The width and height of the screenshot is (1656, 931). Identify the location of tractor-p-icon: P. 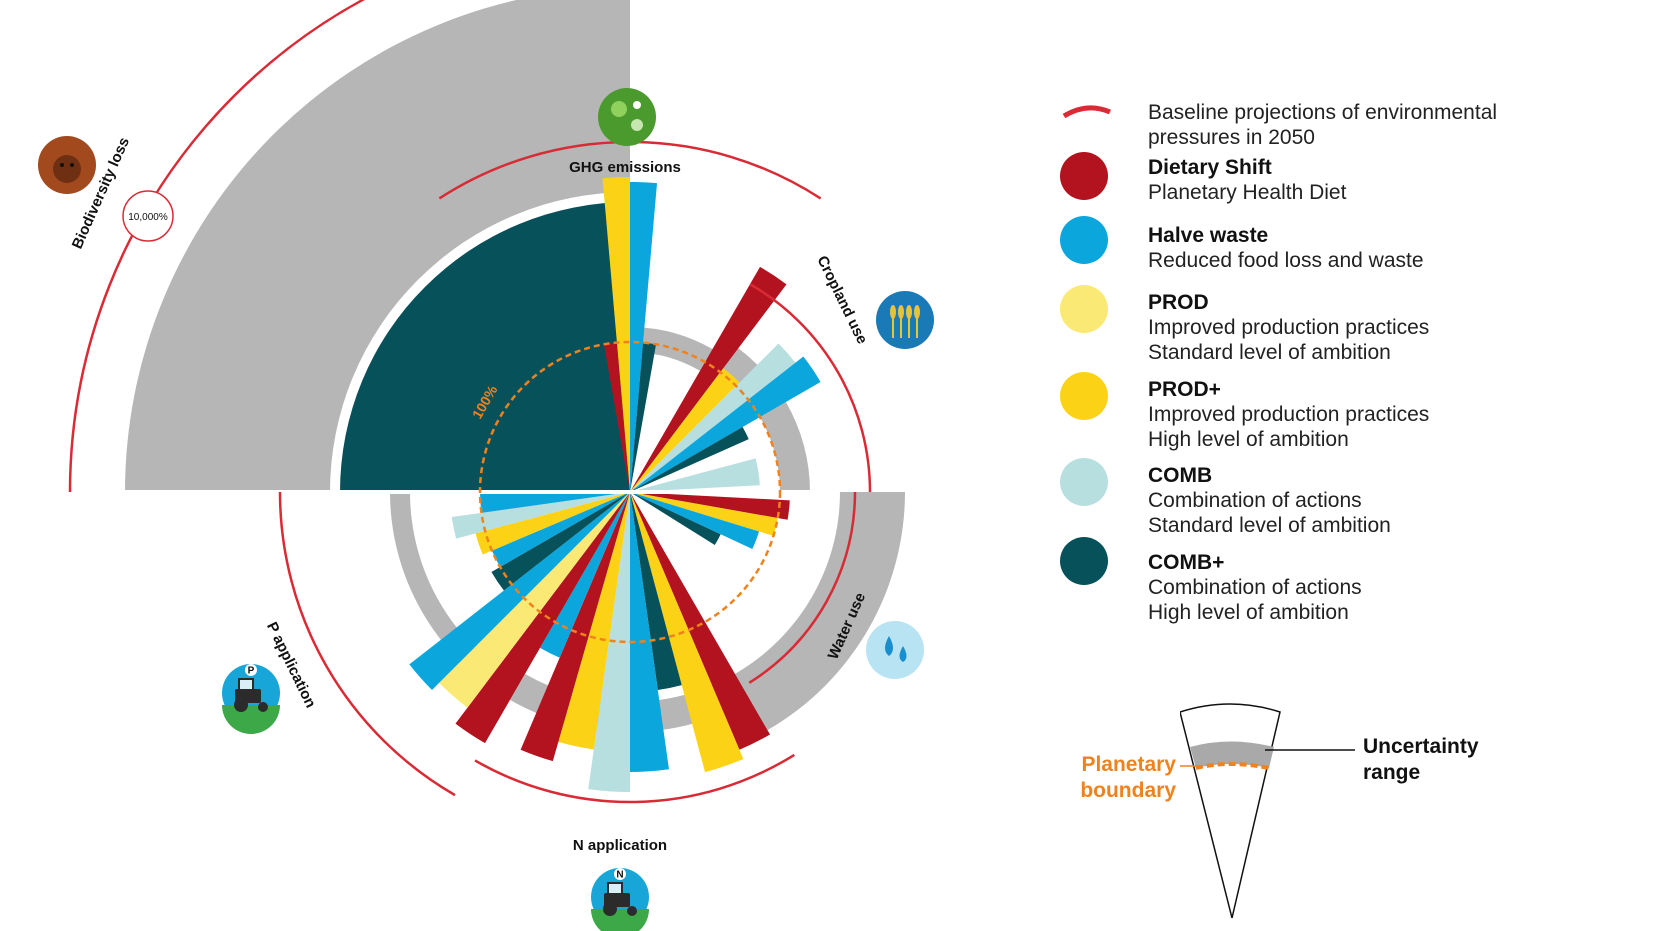
(251, 699).